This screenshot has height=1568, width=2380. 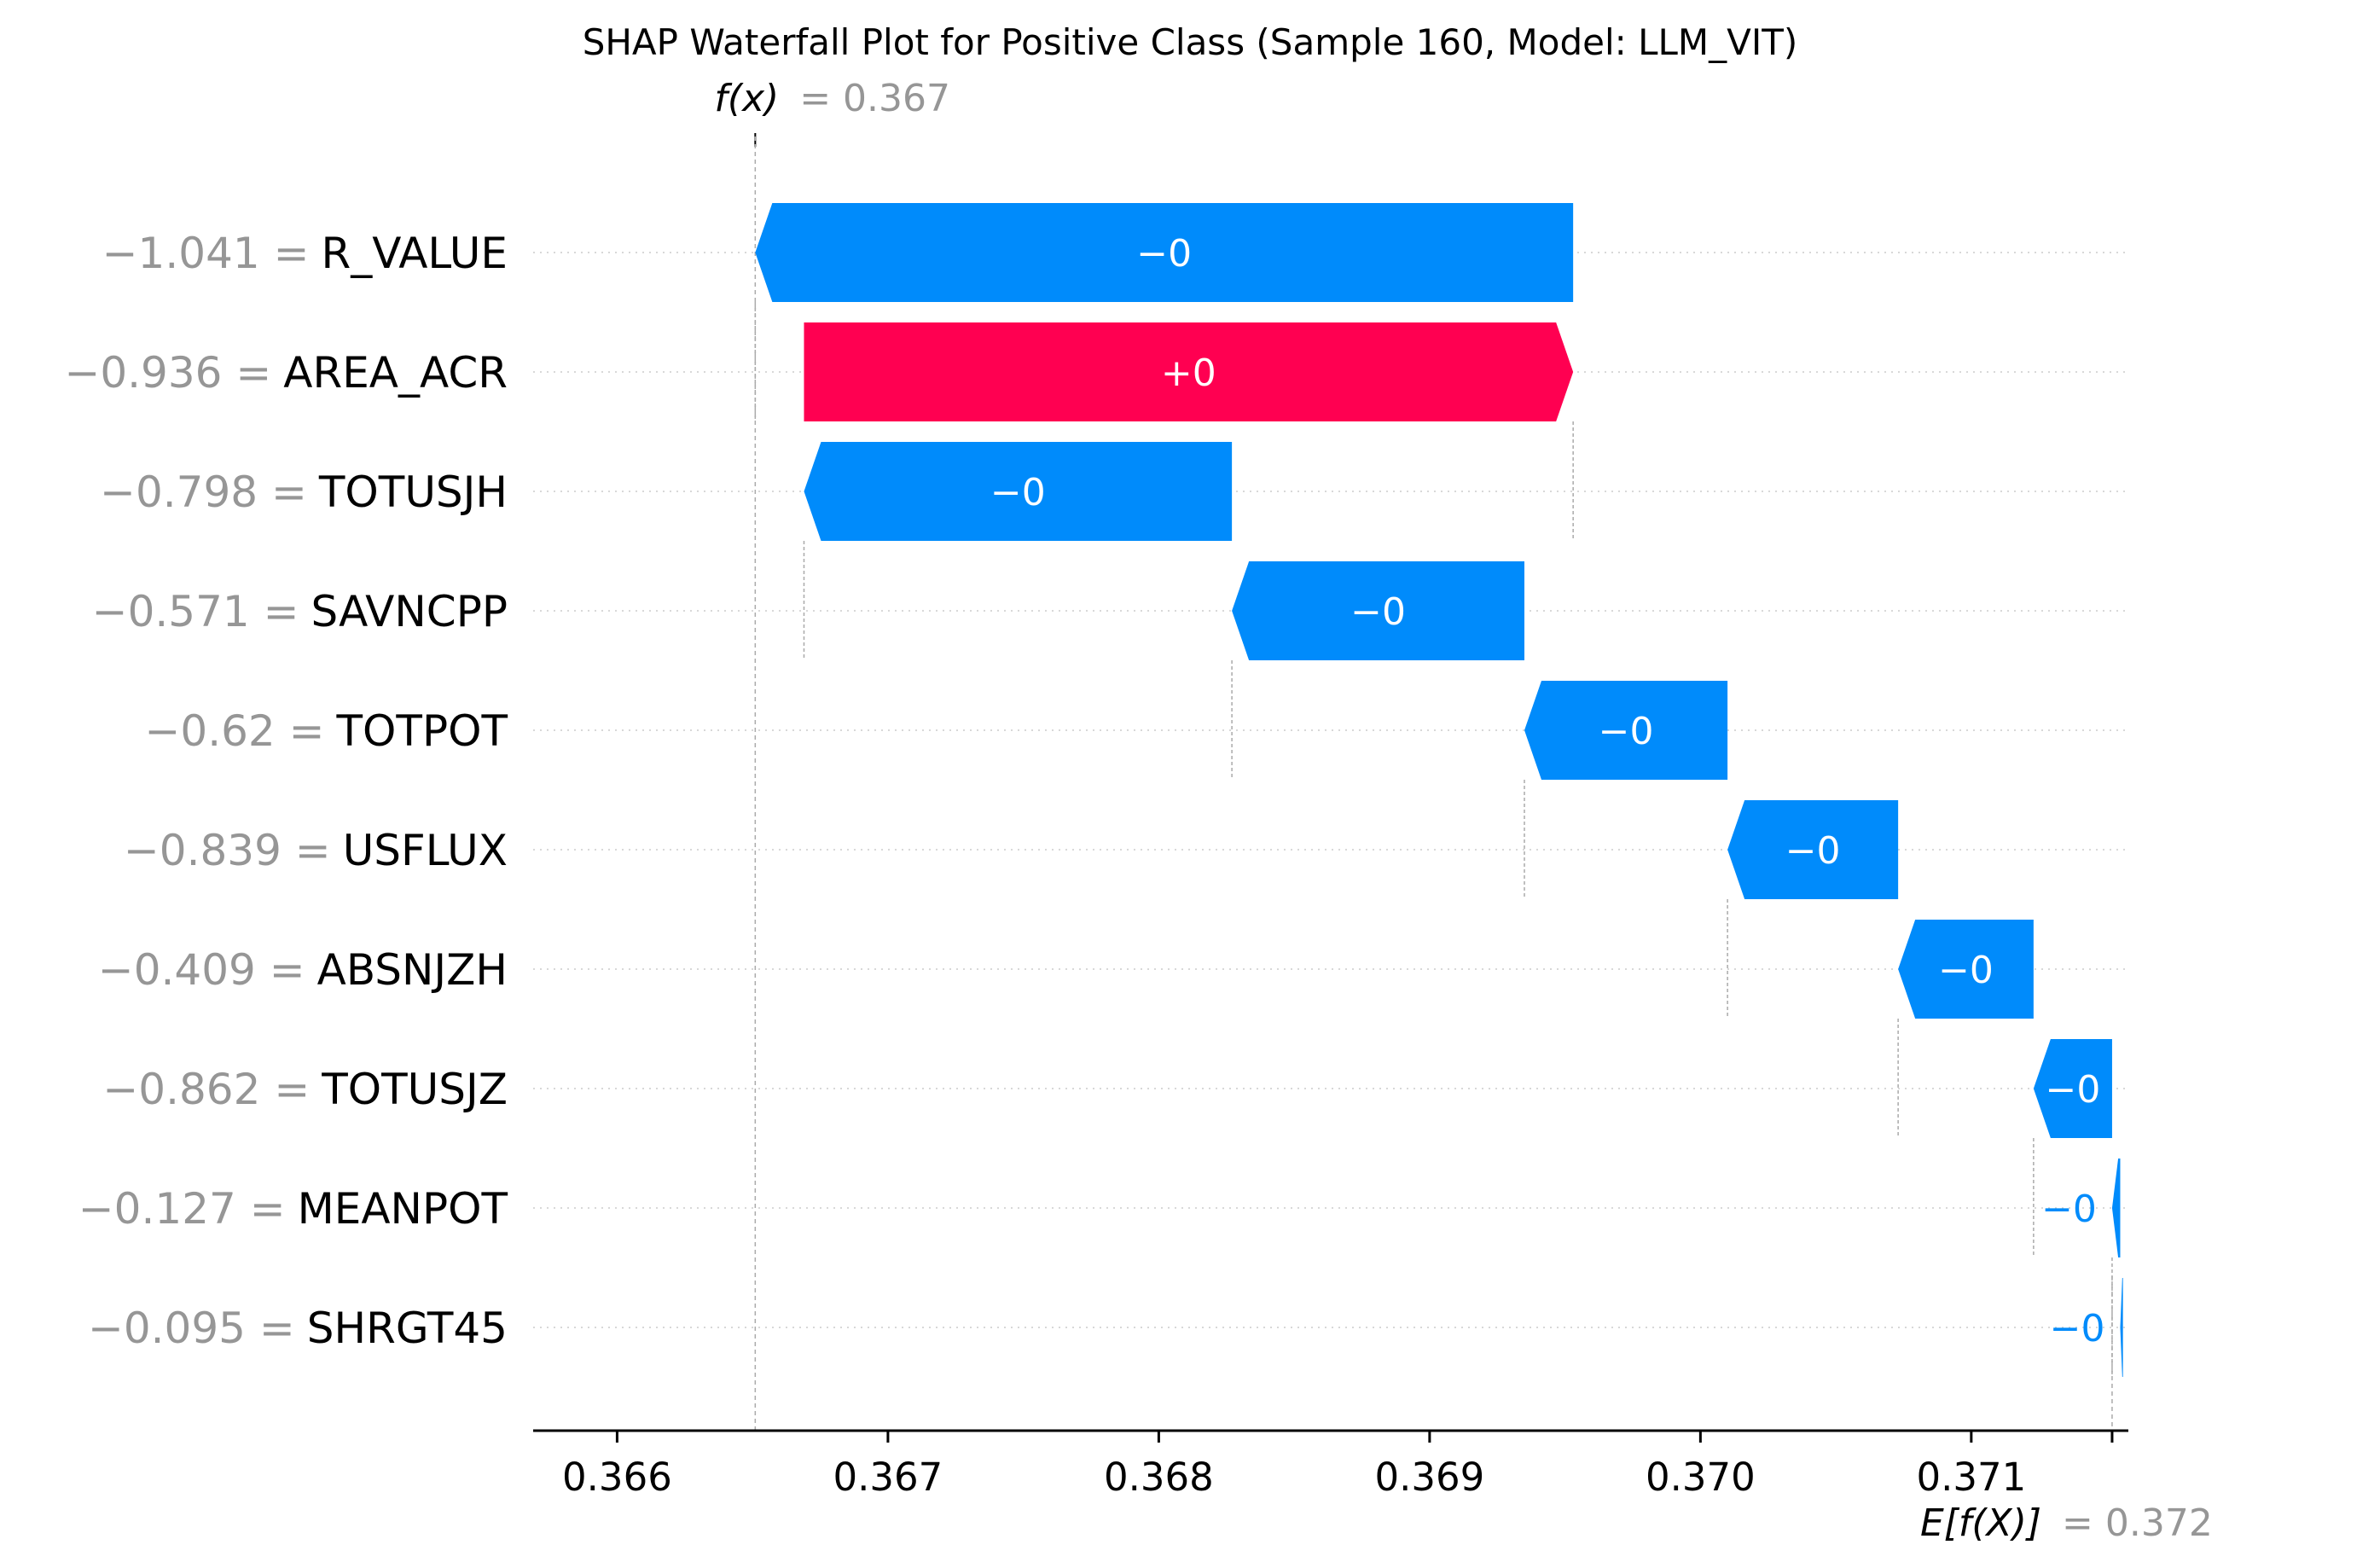 I want to click on feature-label: −0.571 = SAVNCPP, so click(x=300, y=611).